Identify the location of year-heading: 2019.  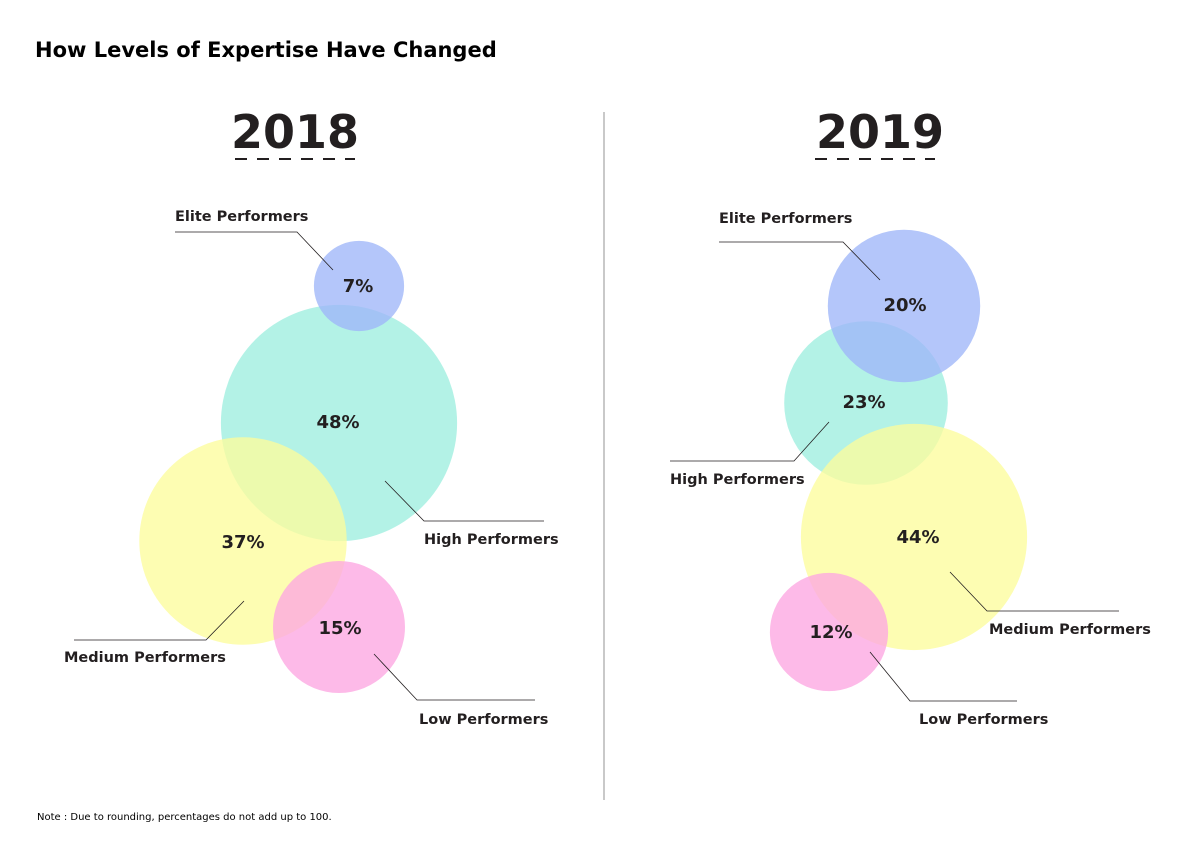
(880, 132).